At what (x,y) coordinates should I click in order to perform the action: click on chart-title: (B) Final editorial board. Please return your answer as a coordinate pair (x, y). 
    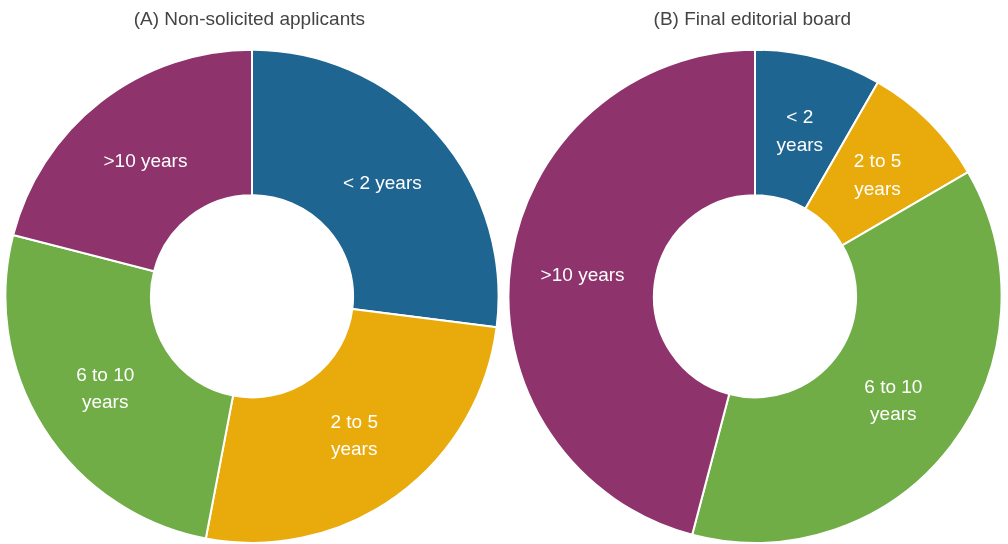
    Looking at the image, I should click on (752, 18).